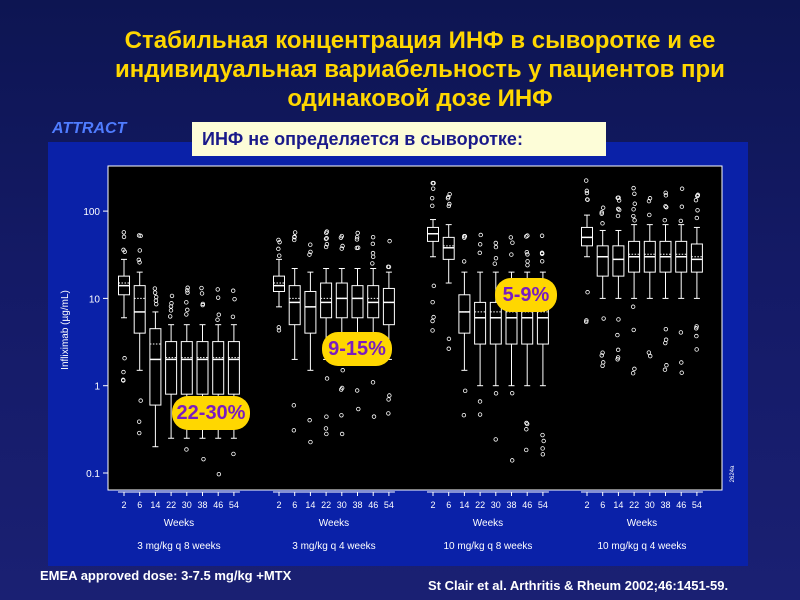  Describe the element at coordinates (602, 505) in the screenshot. I see `x-tick-label: 6` at that location.